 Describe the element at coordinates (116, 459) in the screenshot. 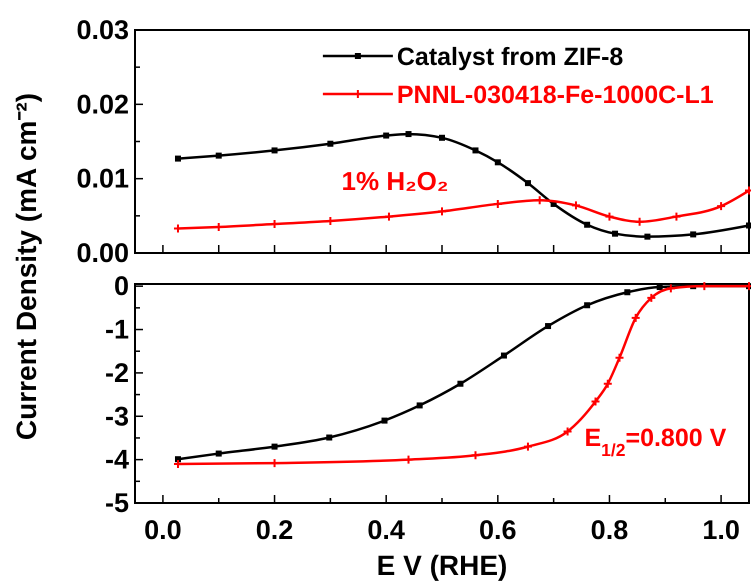

I see `y-tick-label: -4` at that location.